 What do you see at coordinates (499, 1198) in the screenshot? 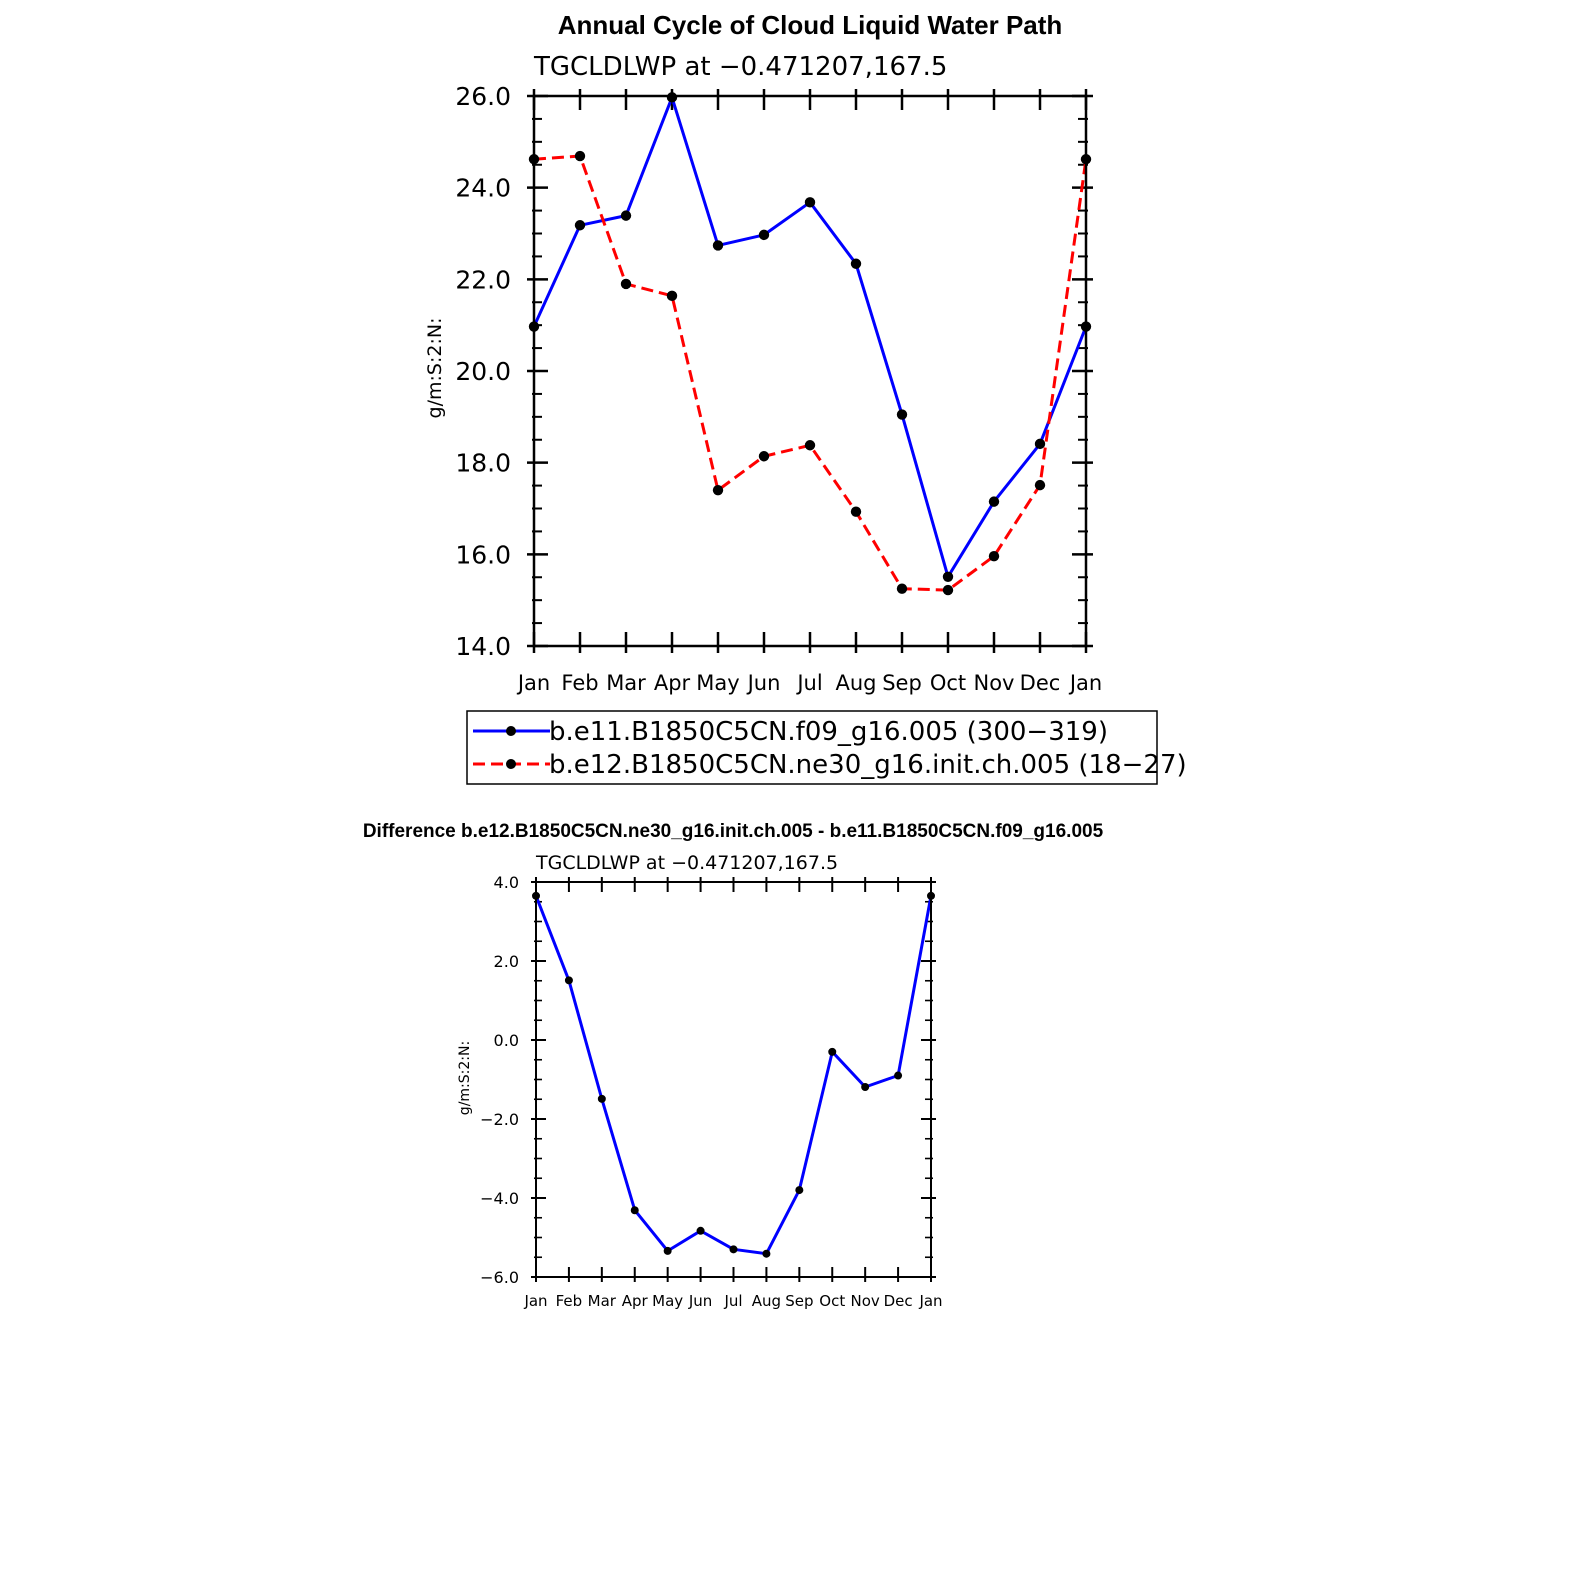
I see `y-tick-label: −4.0` at bounding box center [499, 1198].